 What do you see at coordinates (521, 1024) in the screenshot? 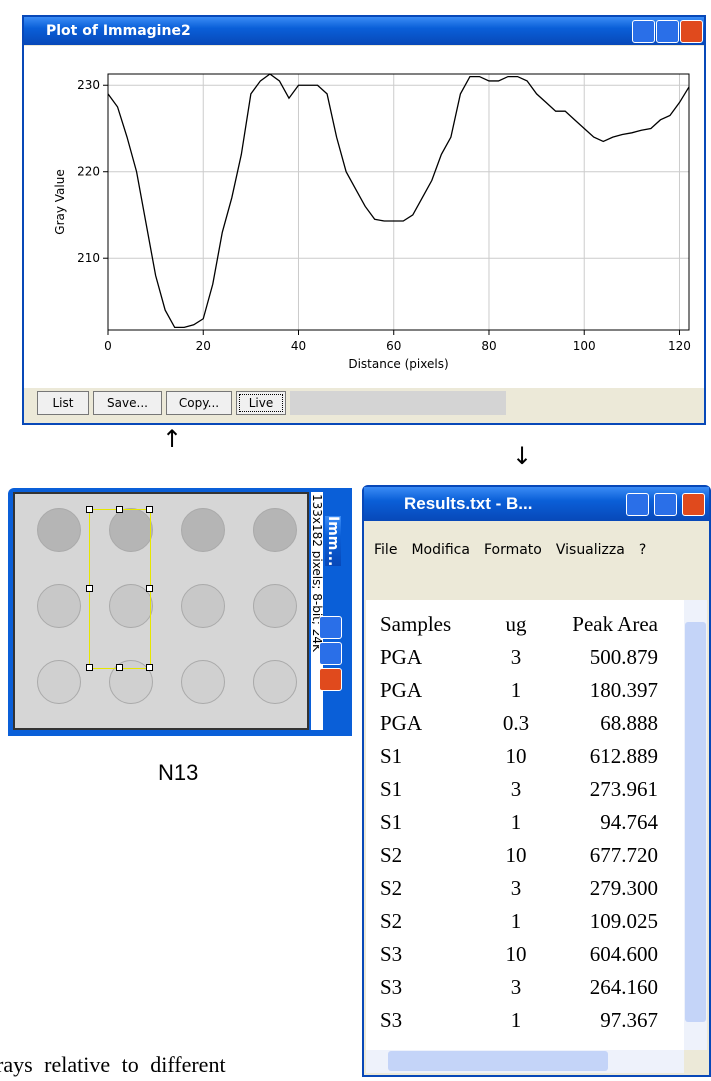
I see `data-row: S3 1 97.367` at bounding box center [521, 1024].